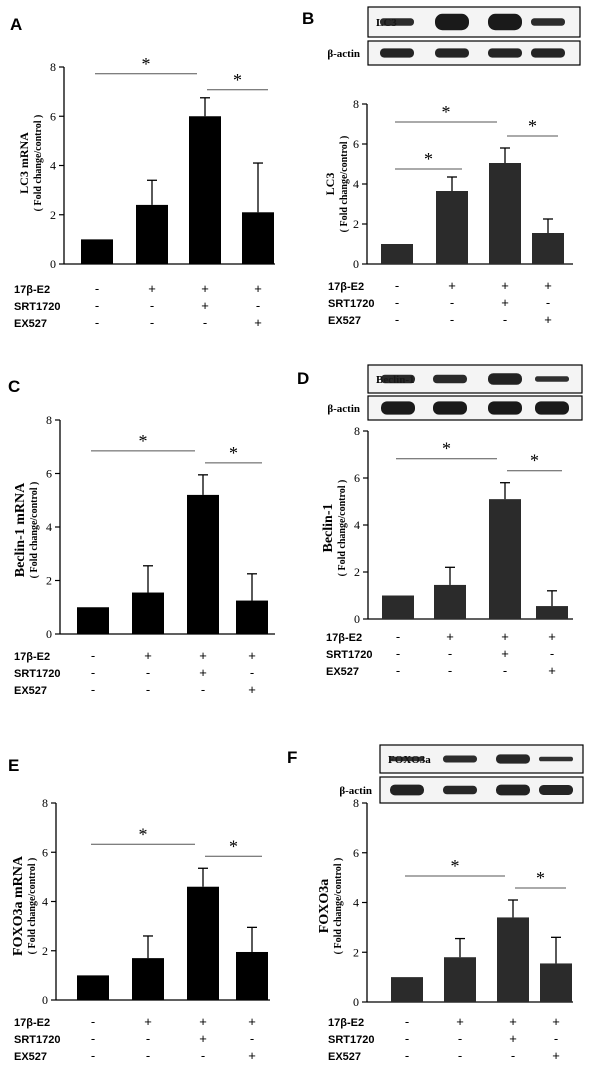 This screenshot has height=1078, width=600. Describe the element at coordinates (14, 386) in the screenshot. I see `panel-letter-c: C` at that location.